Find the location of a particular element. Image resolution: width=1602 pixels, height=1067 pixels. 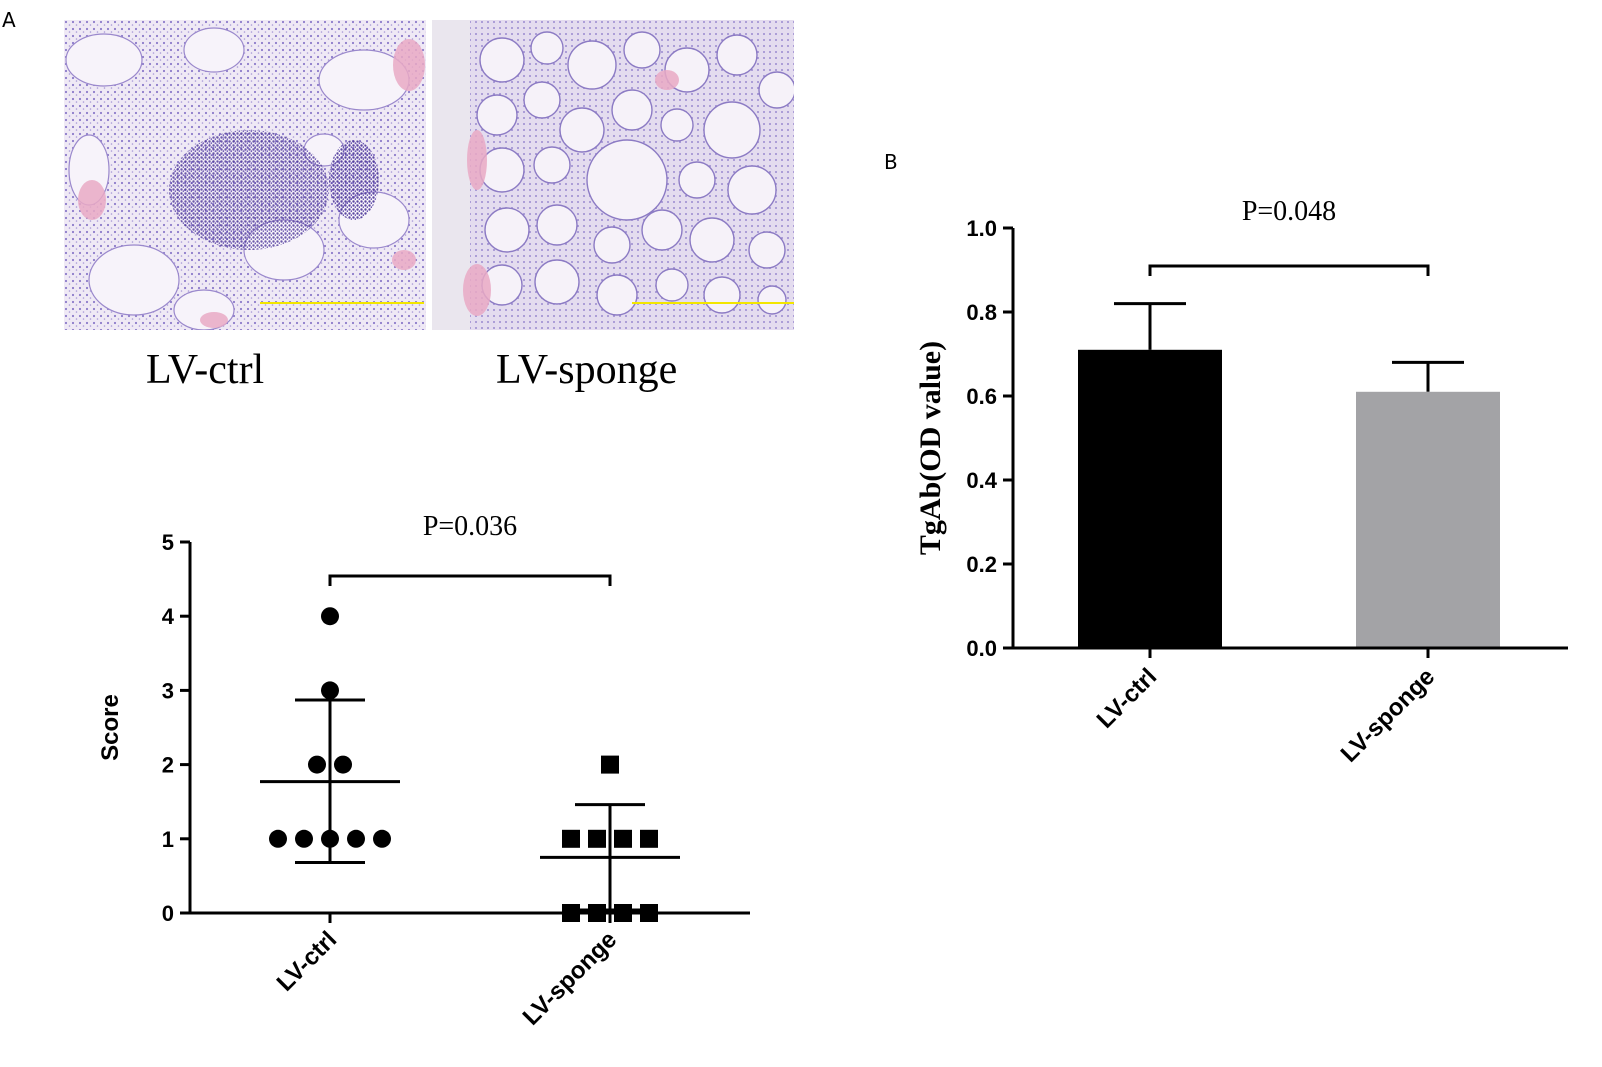

y-tick-label: 3 is located at coordinates (168, 690).